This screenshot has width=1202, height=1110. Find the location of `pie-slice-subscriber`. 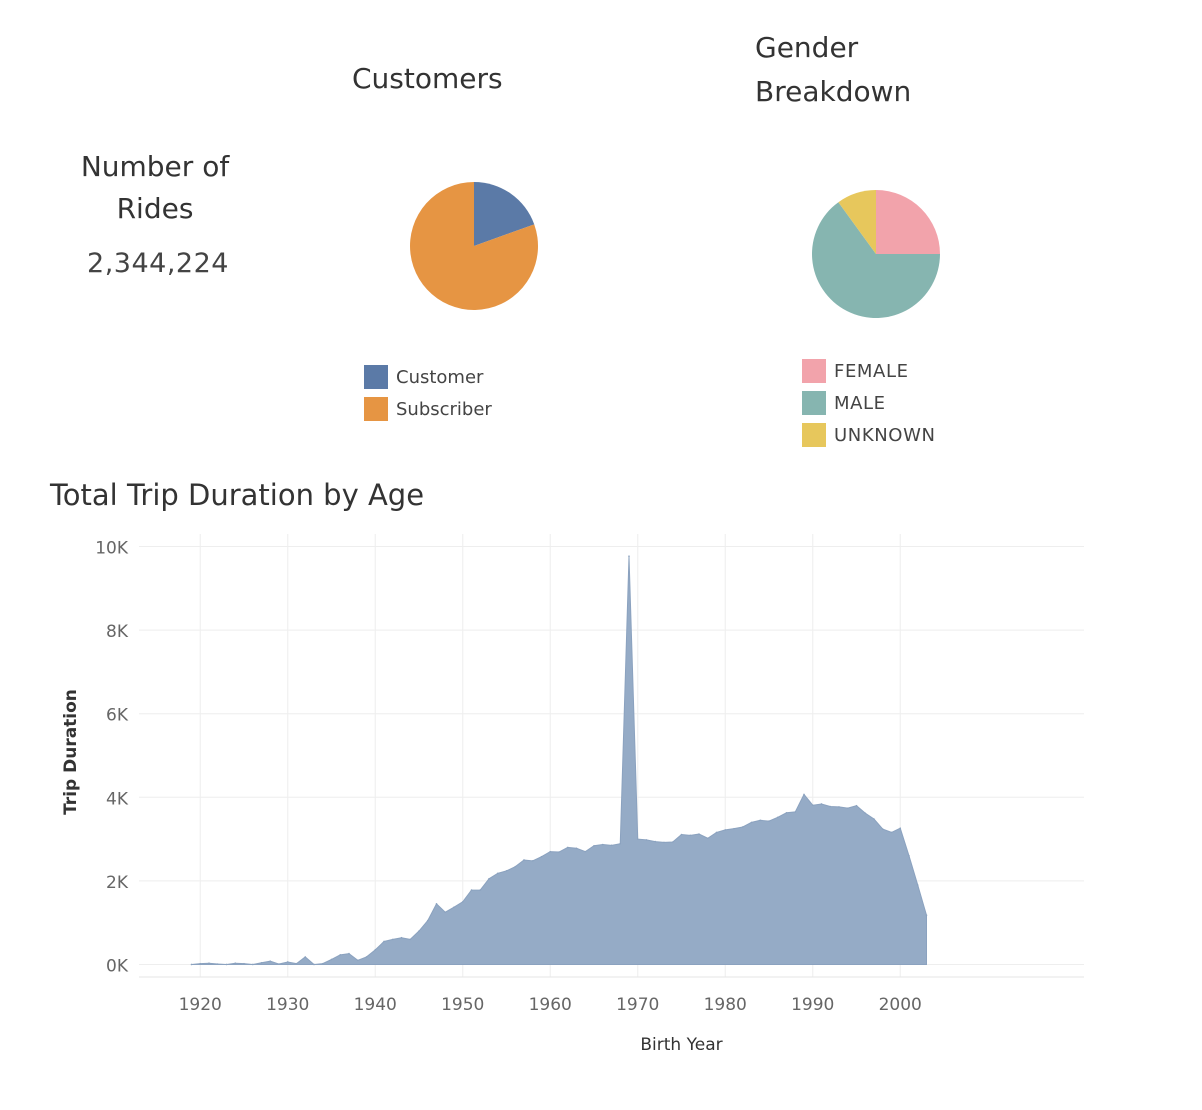

pie-slice-subscriber is located at coordinates (474, 246).